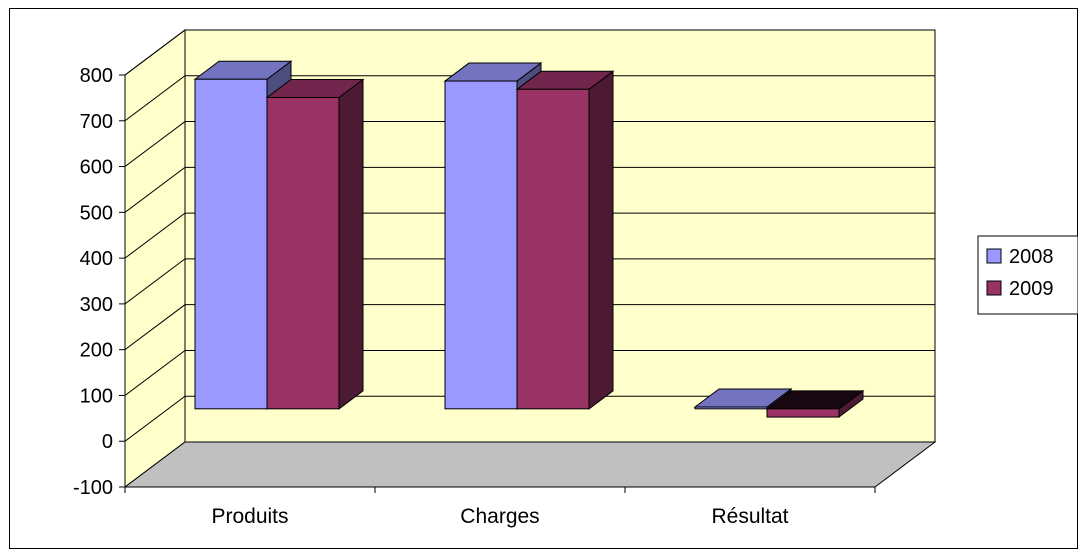 The image size is (1078, 549). What do you see at coordinates (107, 442) in the screenshot?
I see `y-tick-label: 0` at bounding box center [107, 442].